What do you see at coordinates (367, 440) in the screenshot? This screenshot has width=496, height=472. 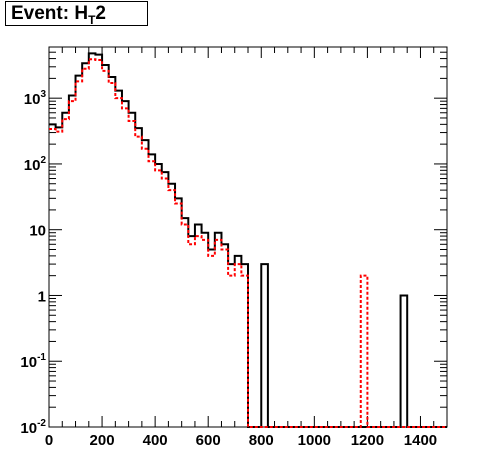 I see `x-tick-label: 1200` at bounding box center [367, 440].